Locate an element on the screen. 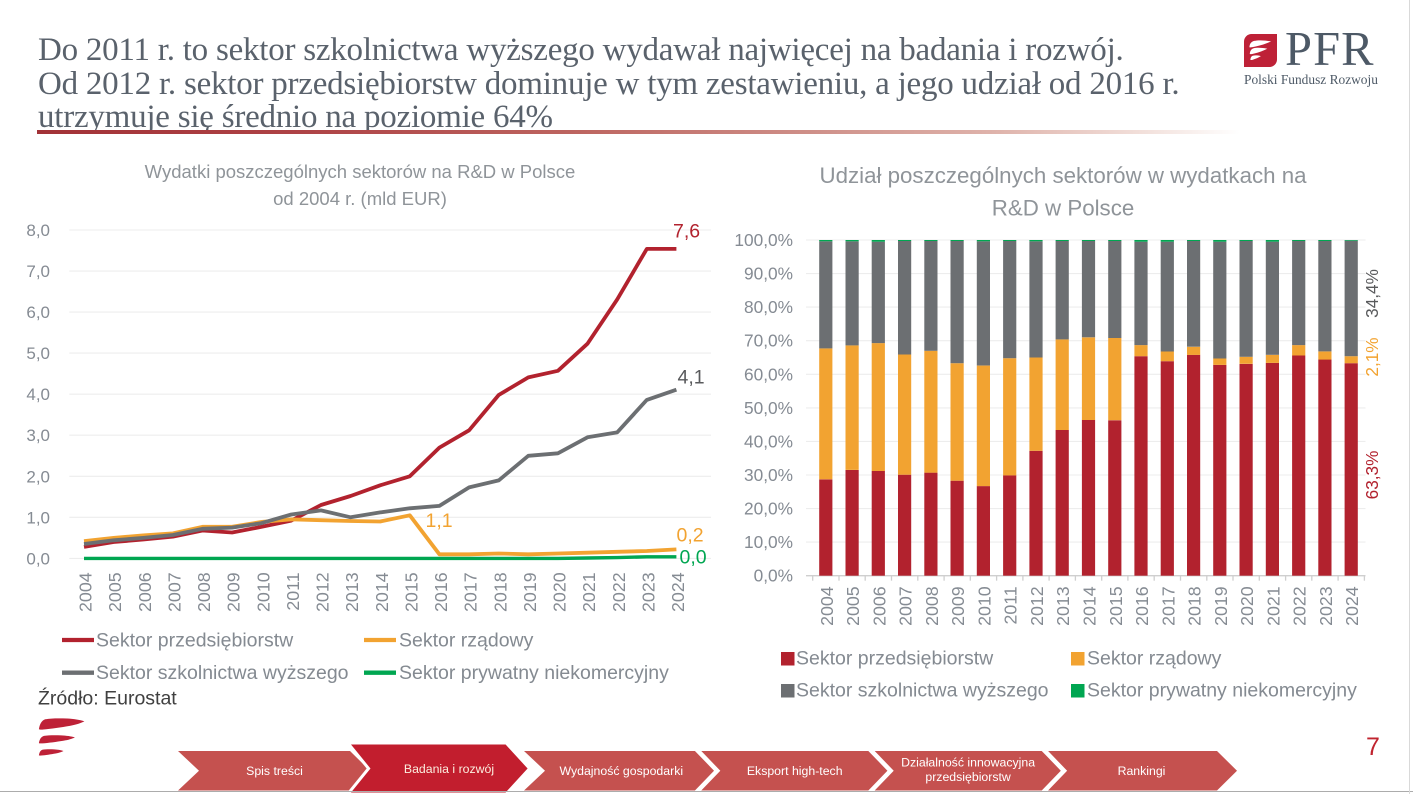  svg-text: 4,0 is located at coordinates (38, 394).